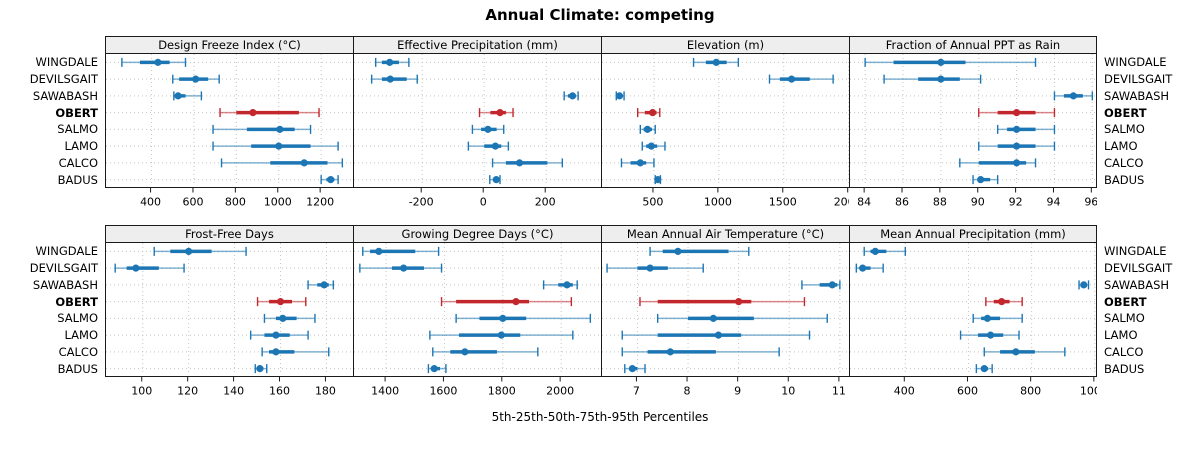 Image resolution: width=1200 pixels, height=450 pixels. What do you see at coordinates (229, 45) in the screenshot?
I see `strip-header: Design Freeze Index (°C)` at bounding box center [229, 45].